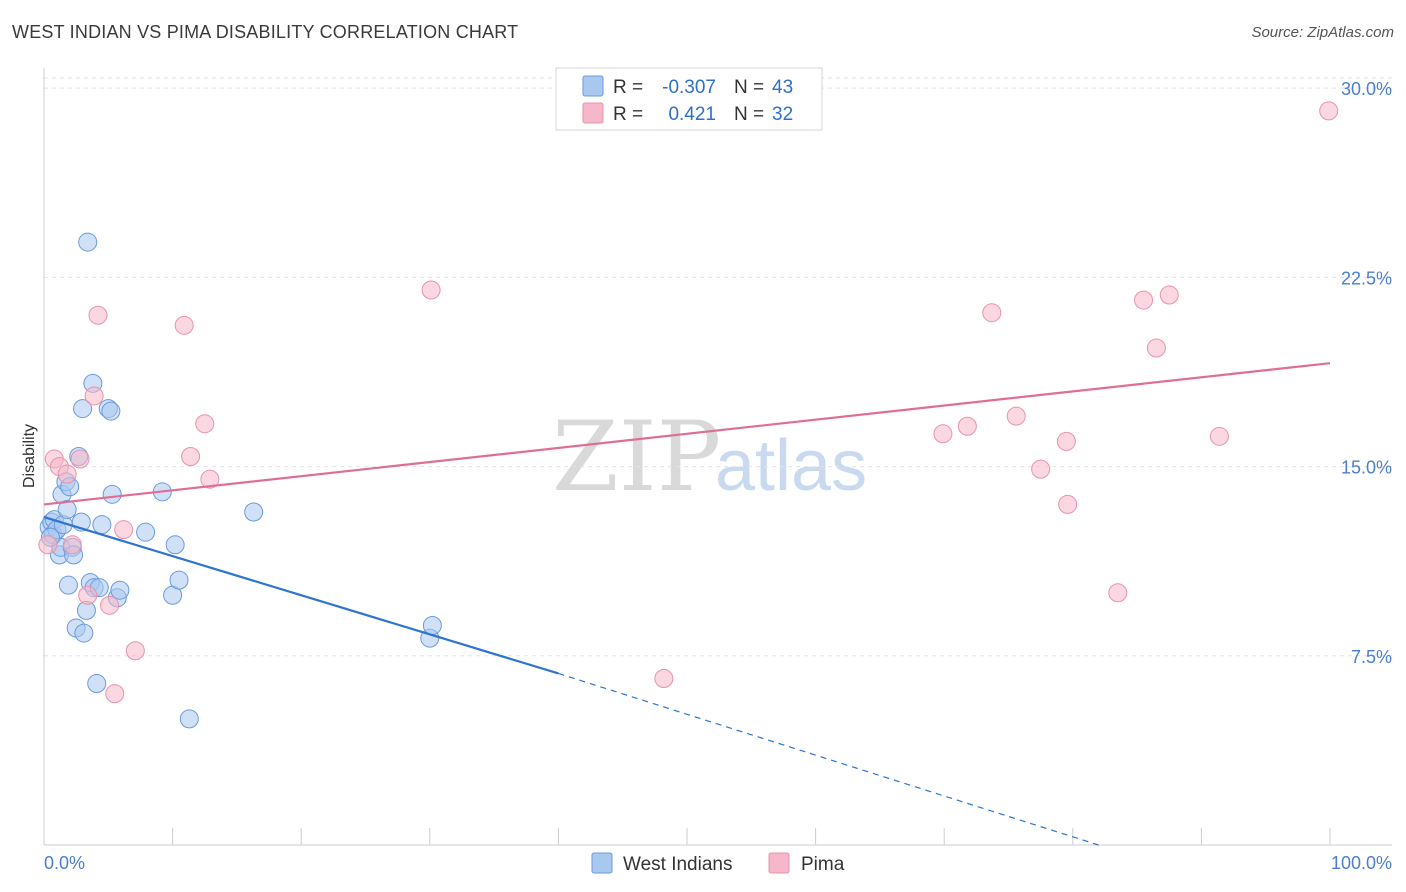 Image resolution: width=1406 pixels, height=892 pixels. I want to click on series-legend-swatch-pima, so click(779, 863).